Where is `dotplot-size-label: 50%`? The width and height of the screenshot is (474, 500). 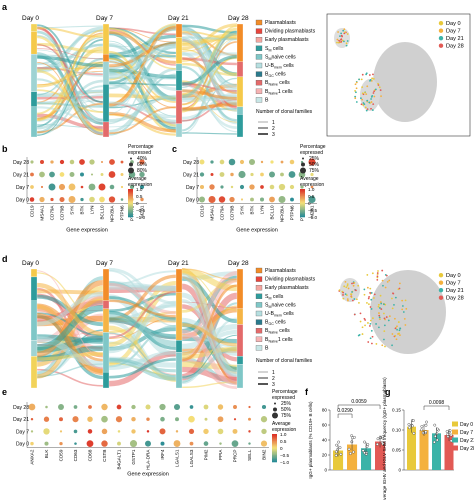 dotplot-size-label: 50% is located at coordinates (314, 165).